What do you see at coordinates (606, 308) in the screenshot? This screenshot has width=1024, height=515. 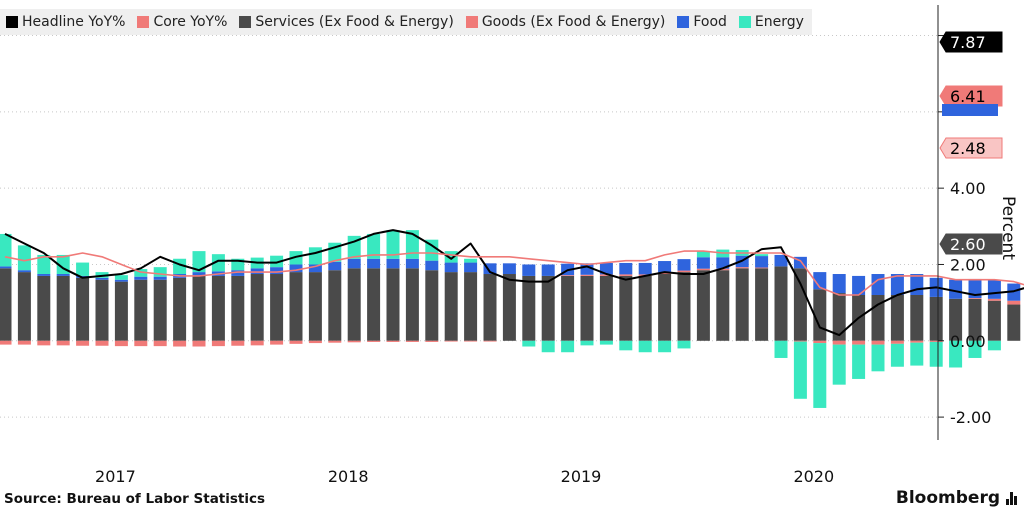 I see `bar-services-ex-food-energy--31` at bounding box center [606, 308].